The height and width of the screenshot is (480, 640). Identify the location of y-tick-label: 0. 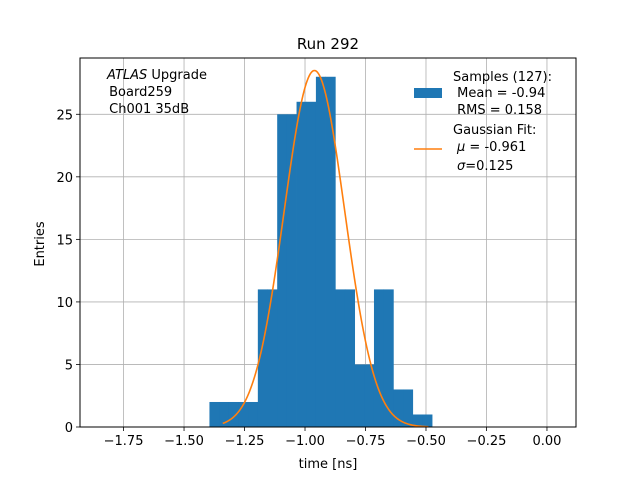
(69, 428).